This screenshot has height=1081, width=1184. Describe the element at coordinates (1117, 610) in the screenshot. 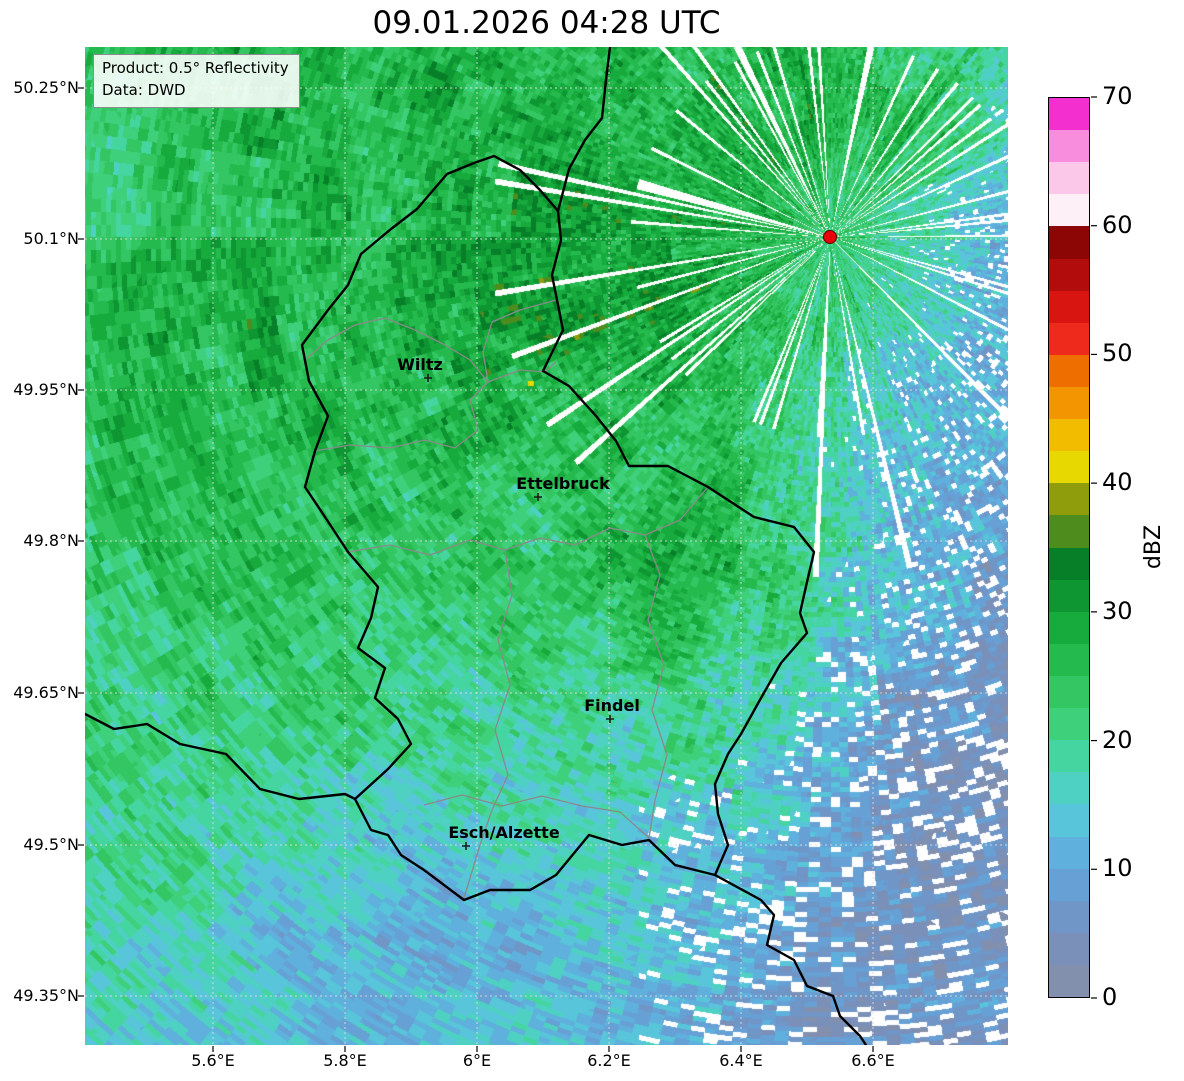

I see `colorbar-tick-label: 30` at that location.